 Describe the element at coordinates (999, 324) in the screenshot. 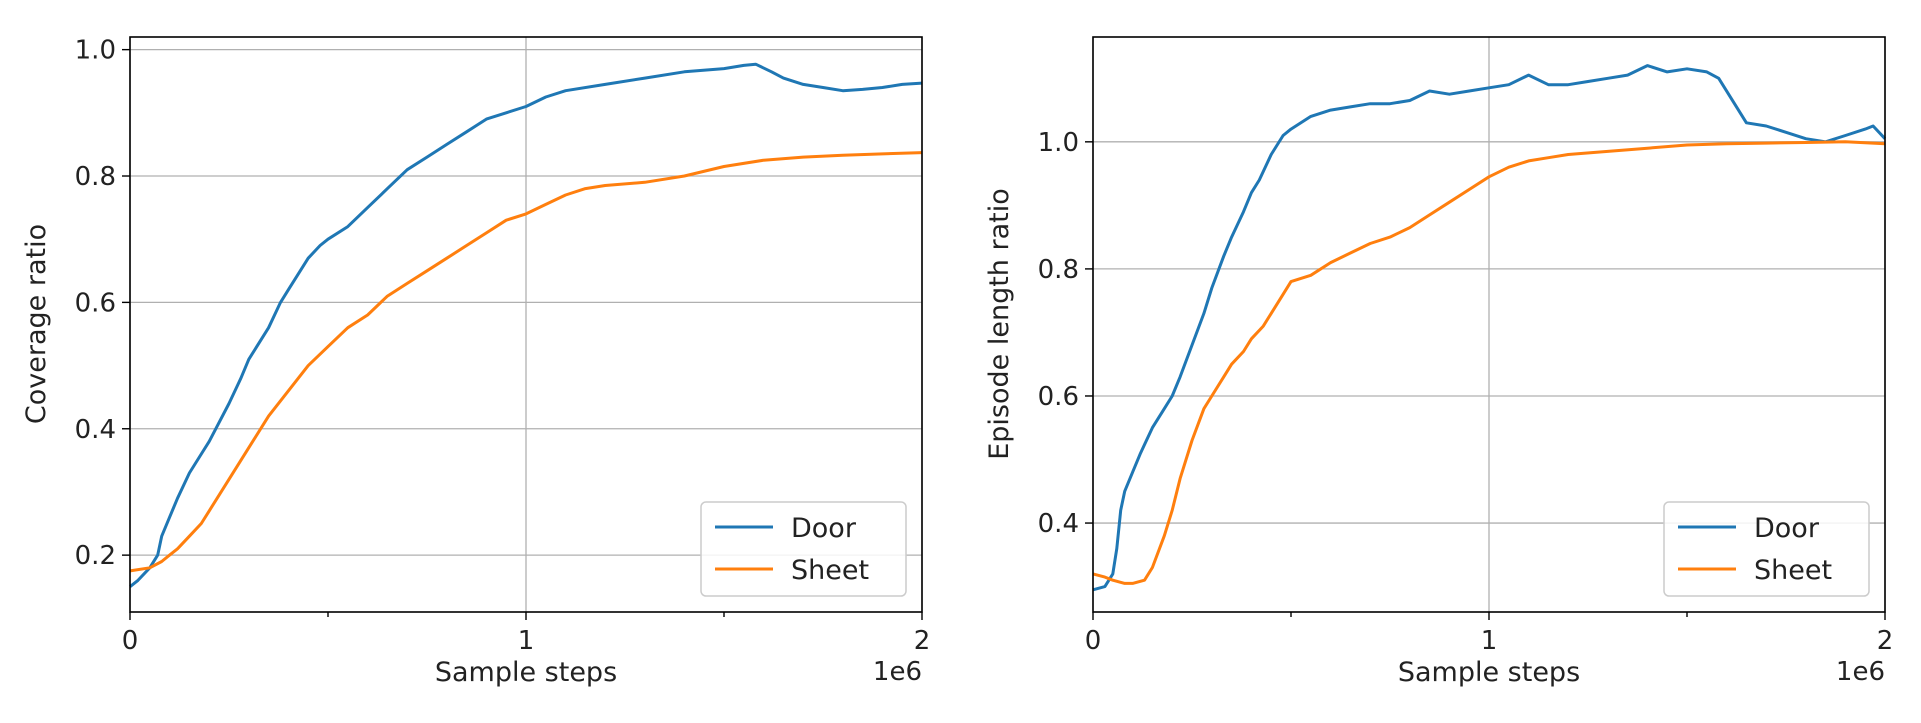

I see `y-axis-label: Episode length ratio` at that location.